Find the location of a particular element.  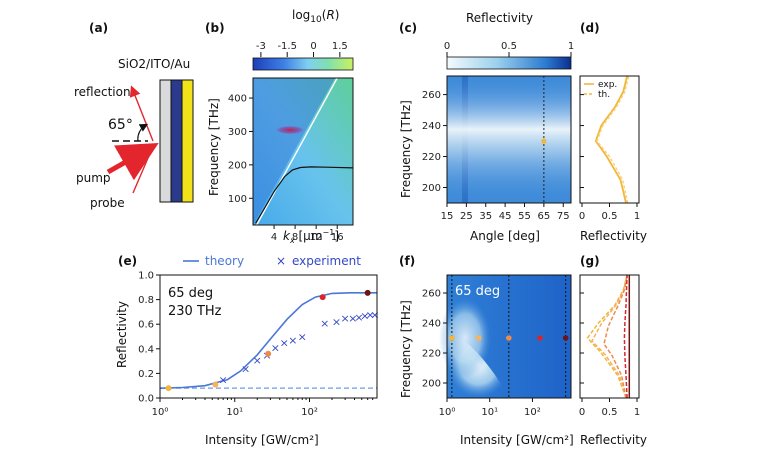

xtick-label-c: 65 is located at coordinates (544, 216).